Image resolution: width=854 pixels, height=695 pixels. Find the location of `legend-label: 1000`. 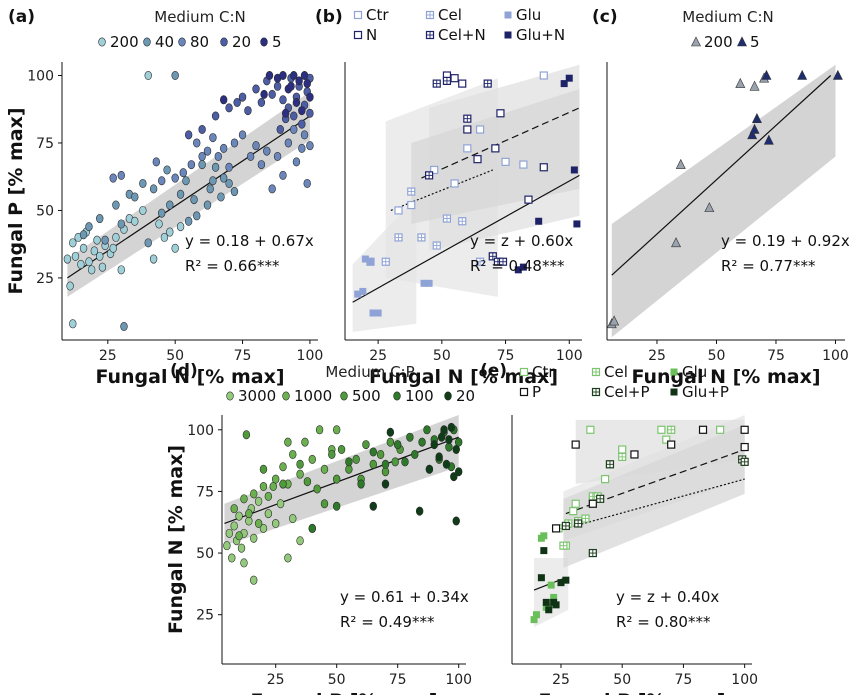

legend-label: 1000 is located at coordinates (313, 396).